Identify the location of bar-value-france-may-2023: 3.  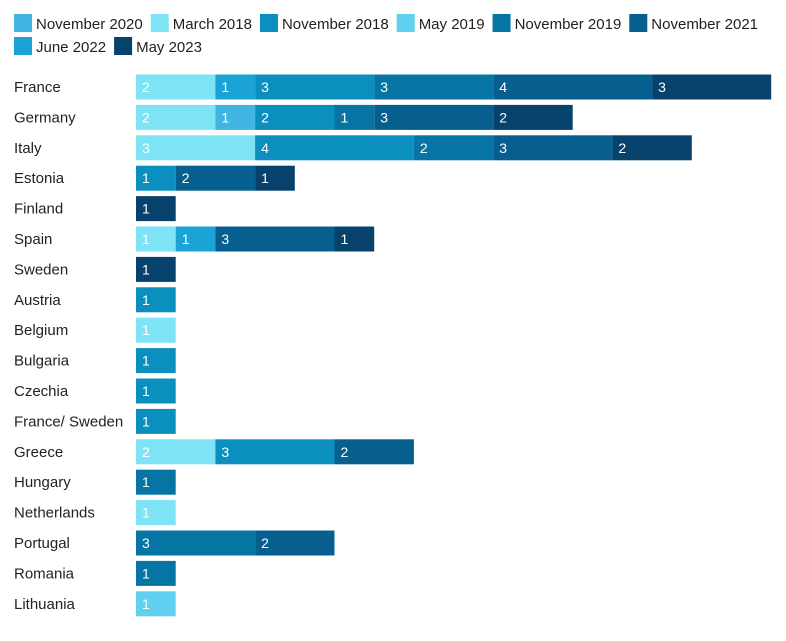
(662, 87).